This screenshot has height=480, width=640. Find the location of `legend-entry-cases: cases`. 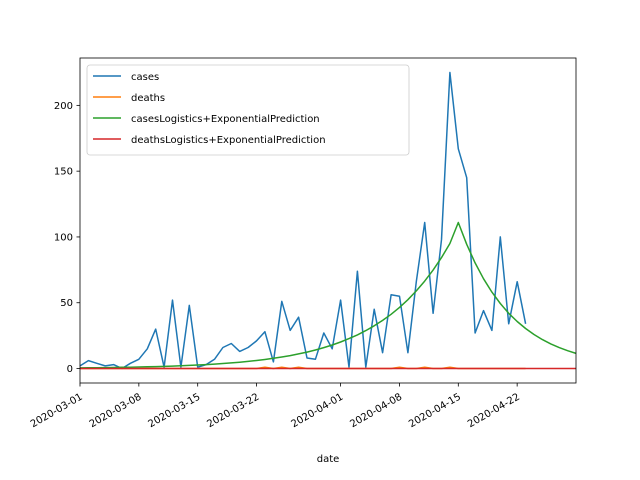

legend-entry-cases: cases is located at coordinates (145, 77).